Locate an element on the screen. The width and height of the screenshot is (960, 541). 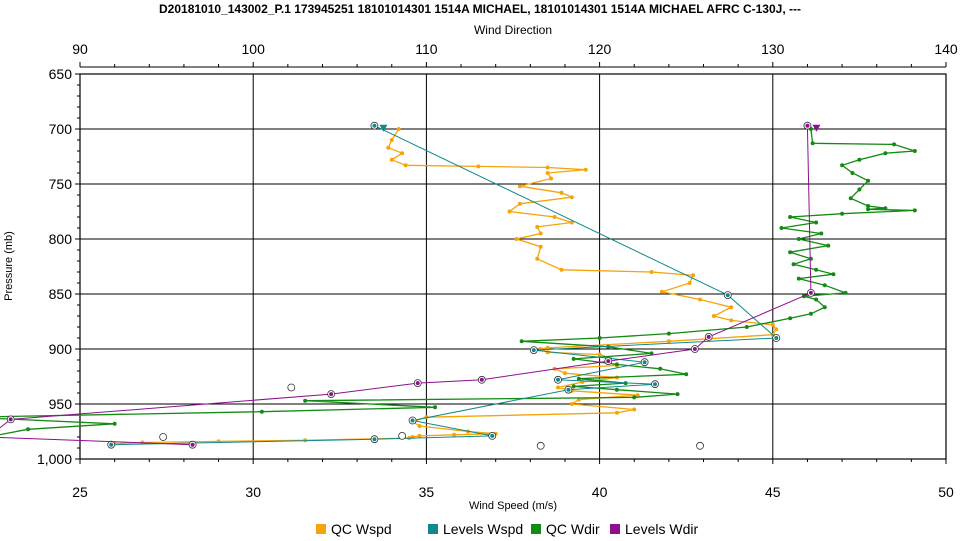
top-tick-label: 100 is located at coordinates (254, 49).